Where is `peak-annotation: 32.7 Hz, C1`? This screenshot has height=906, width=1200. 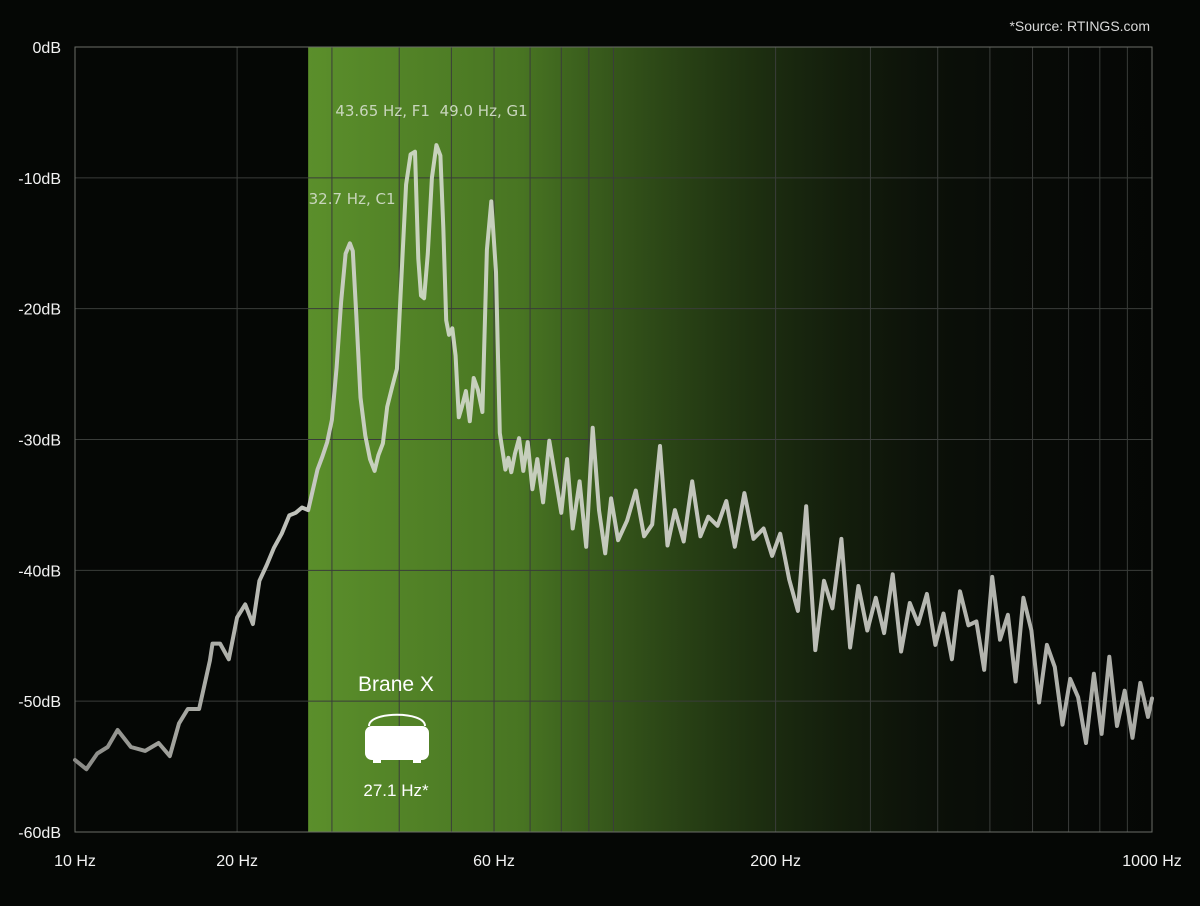 peak-annotation: 32.7 Hz, C1 is located at coordinates (352, 199).